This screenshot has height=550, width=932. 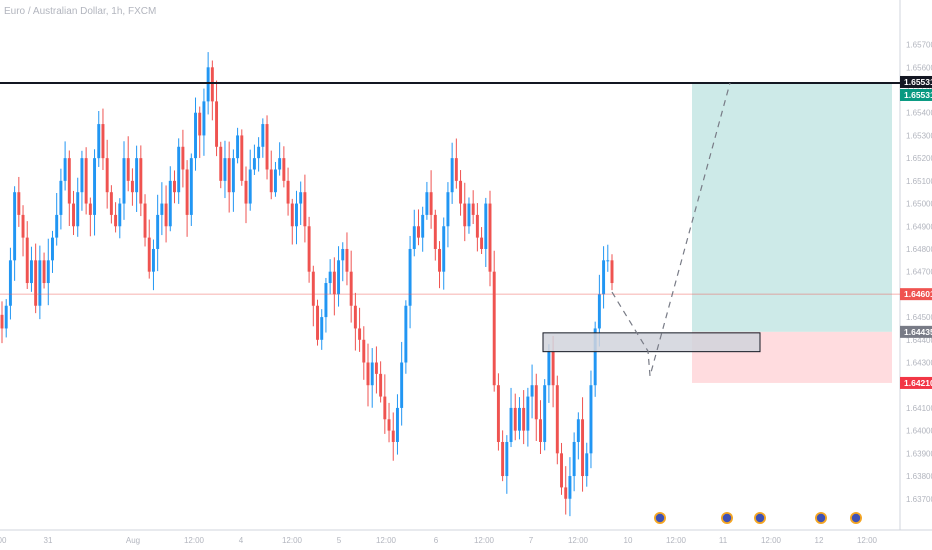 What do you see at coordinates (916, 382) in the screenshot?
I see `stop-loss-price-tag` at bounding box center [916, 382].